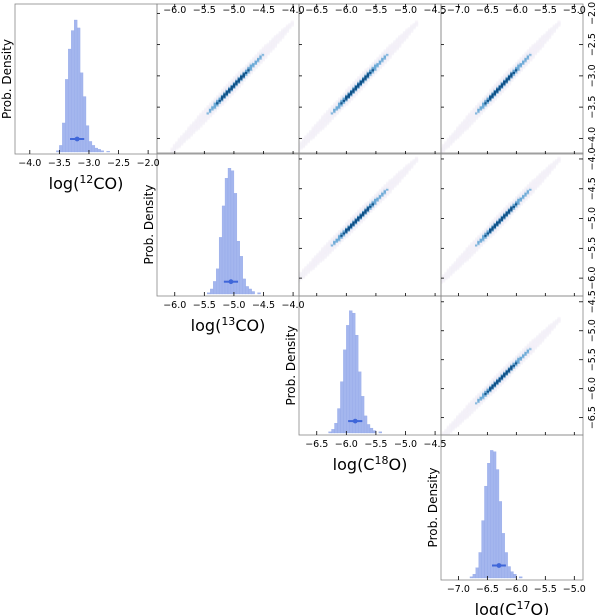 This screenshot has height=615, width=598. I want to click on x-tick-label: −6.0, so click(346, 444).